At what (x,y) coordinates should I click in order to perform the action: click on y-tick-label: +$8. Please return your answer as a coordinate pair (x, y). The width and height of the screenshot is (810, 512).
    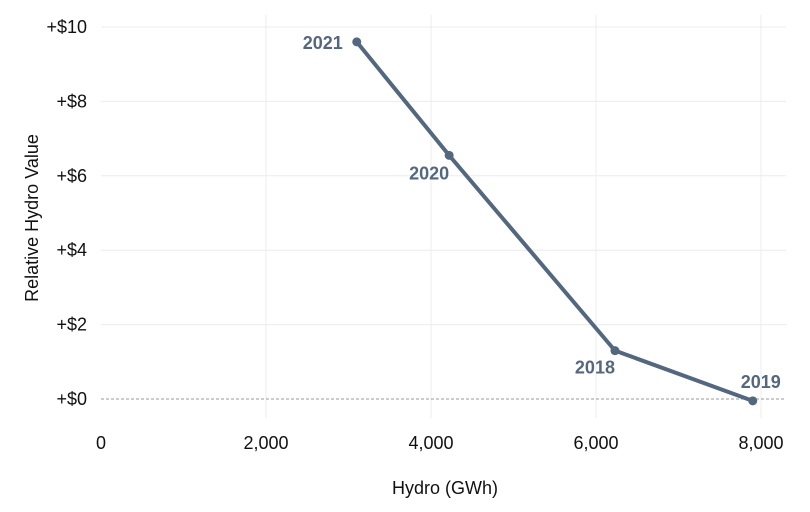
    Looking at the image, I should click on (71, 101).